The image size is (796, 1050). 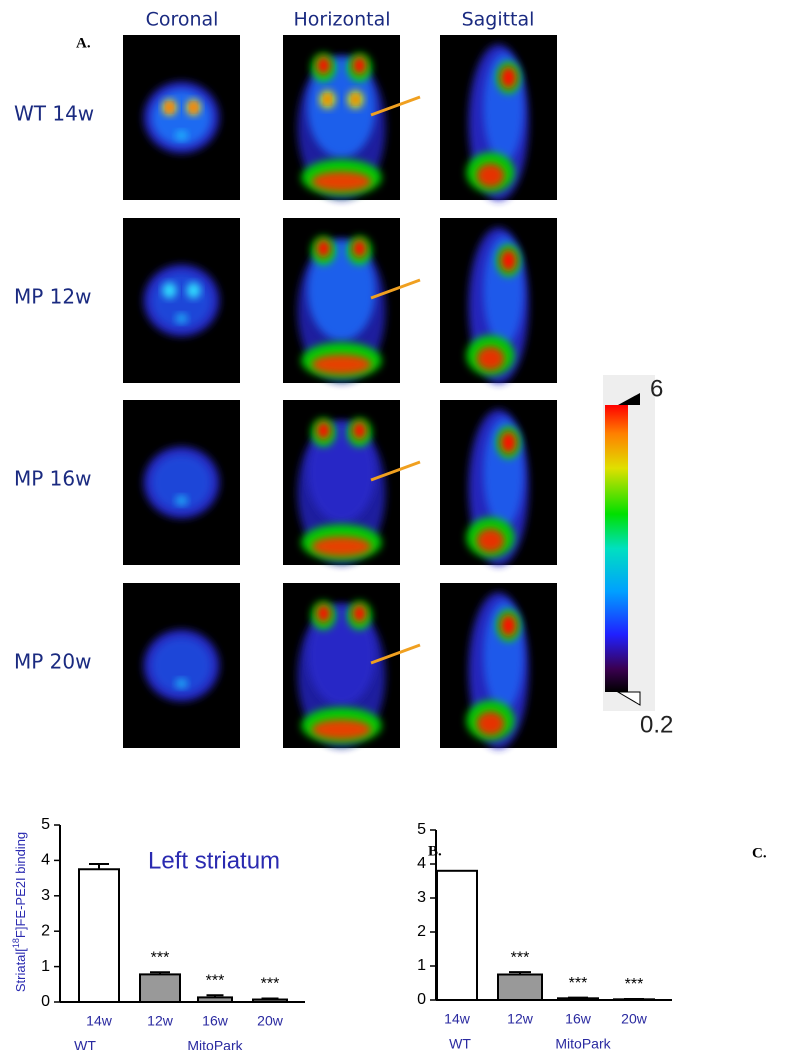 What do you see at coordinates (52, 297) in the screenshot?
I see `row-label: MP 12w` at bounding box center [52, 297].